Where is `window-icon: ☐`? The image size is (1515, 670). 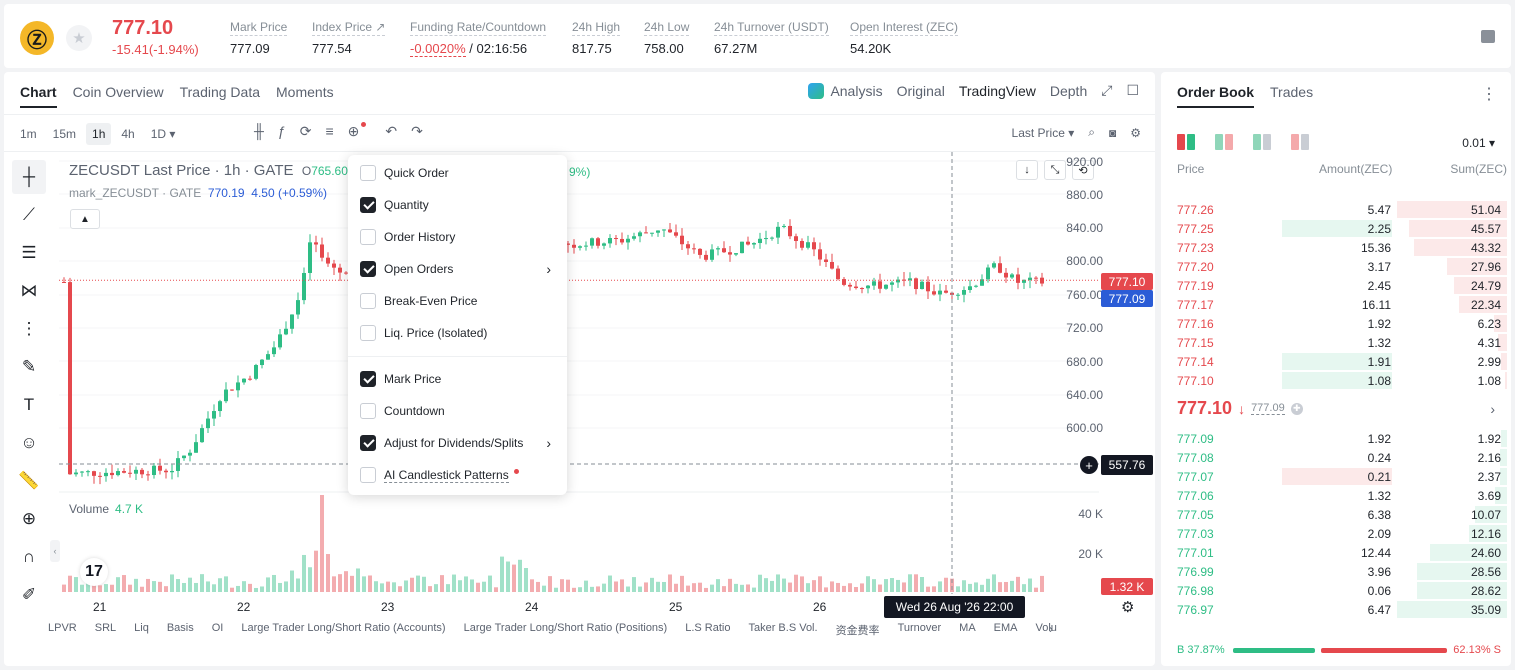 window-icon: ☐ is located at coordinates (1132, 90).